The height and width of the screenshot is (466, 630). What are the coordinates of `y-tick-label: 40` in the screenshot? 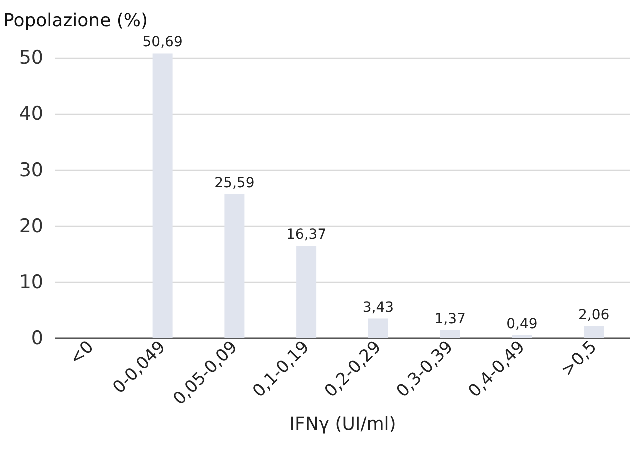 It's located at (31, 114).